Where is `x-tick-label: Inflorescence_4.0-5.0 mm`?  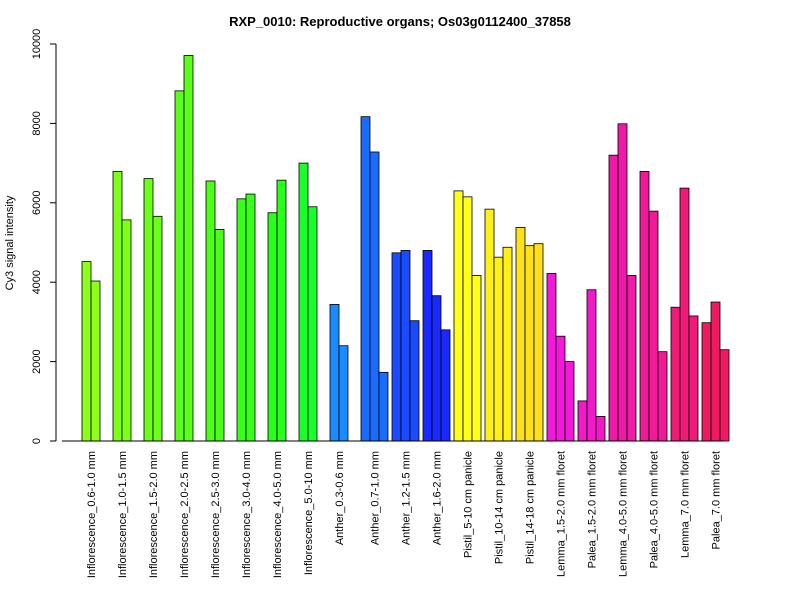
x-tick-label: Inflorescence_4.0-5.0 mm is located at coordinates (278, 514).